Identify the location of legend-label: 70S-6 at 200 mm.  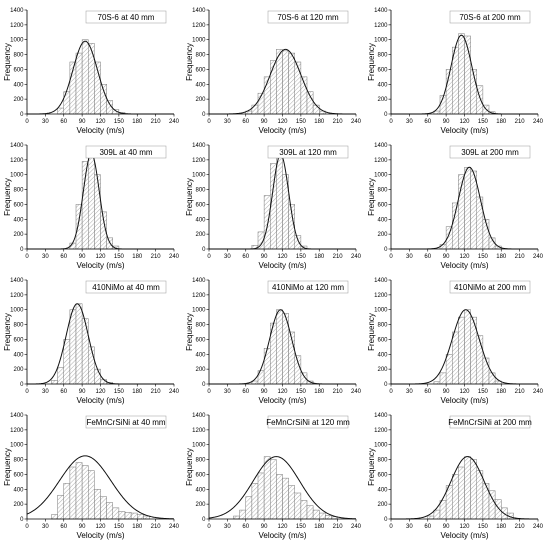
(490, 17).